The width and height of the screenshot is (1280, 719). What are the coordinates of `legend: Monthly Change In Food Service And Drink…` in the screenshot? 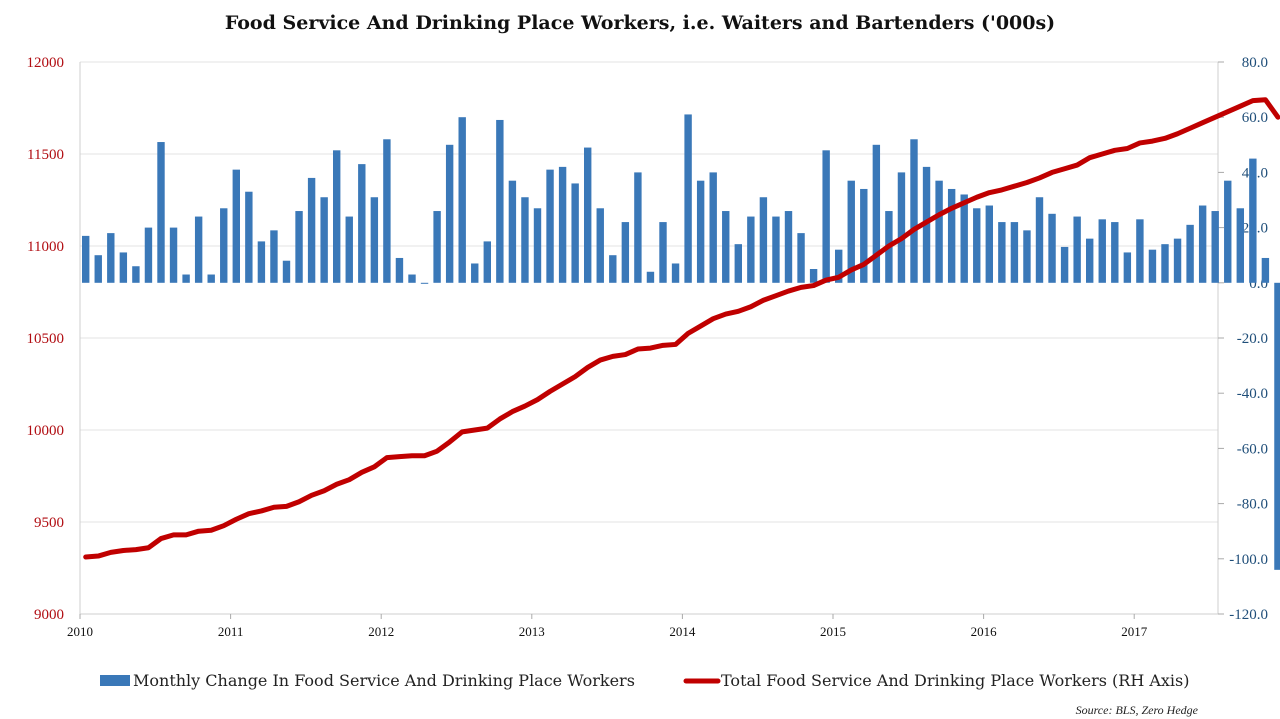 It's located at (645, 680).